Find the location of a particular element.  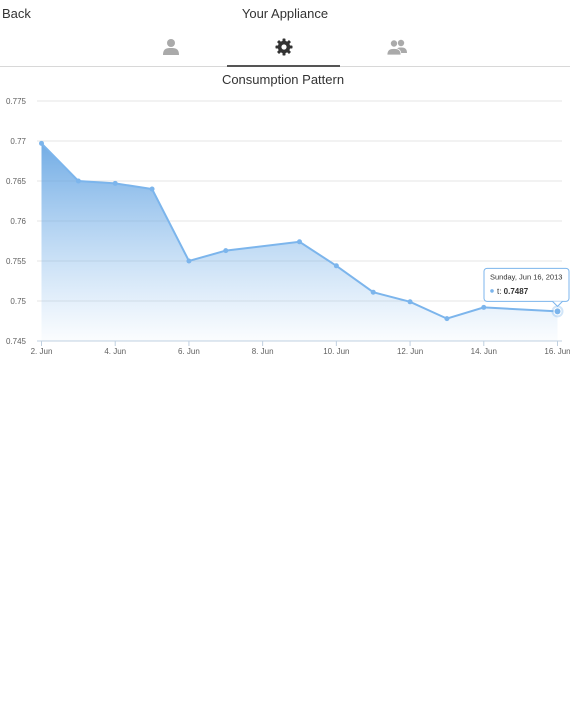

x-tick-label: 16. Jun is located at coordinates (557, 351).